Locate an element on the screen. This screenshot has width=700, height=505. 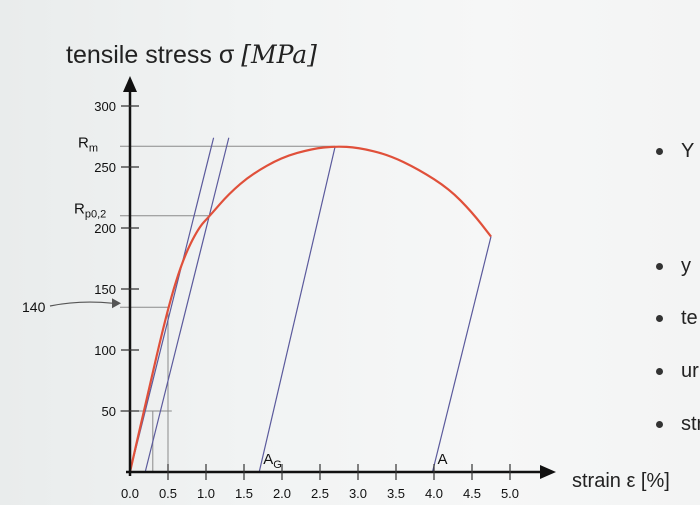
bullet-text: Y is located at coordinates (688, 151).